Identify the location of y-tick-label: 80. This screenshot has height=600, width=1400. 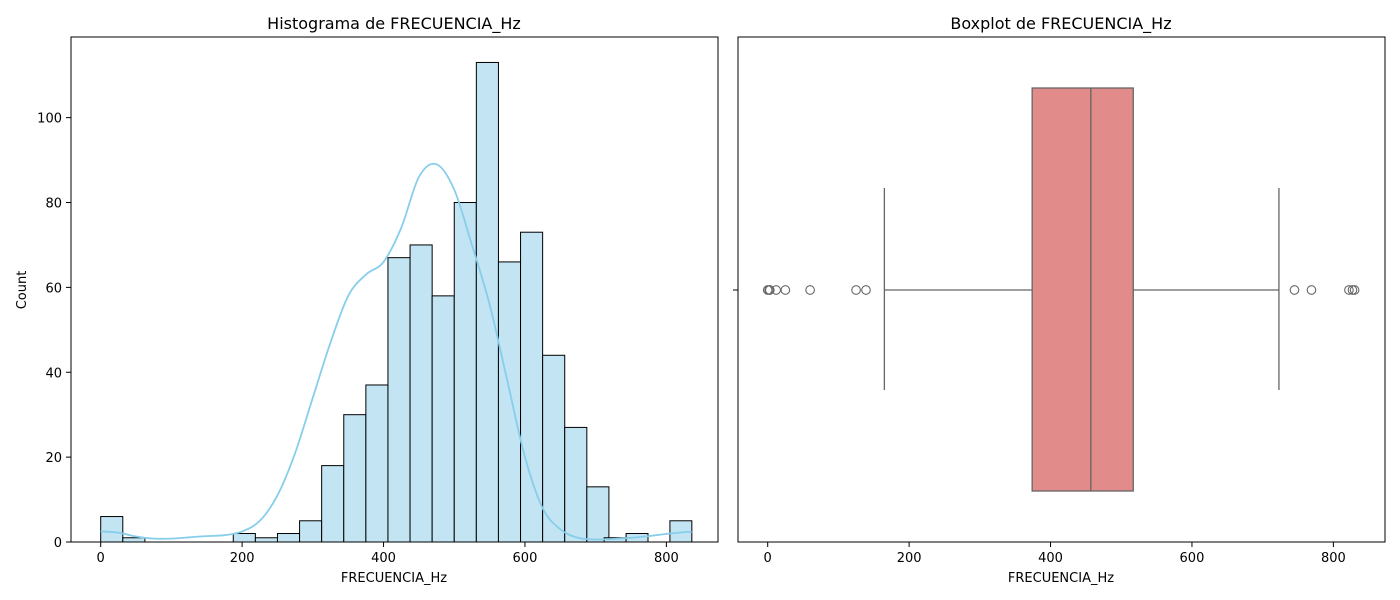
(53, 204).